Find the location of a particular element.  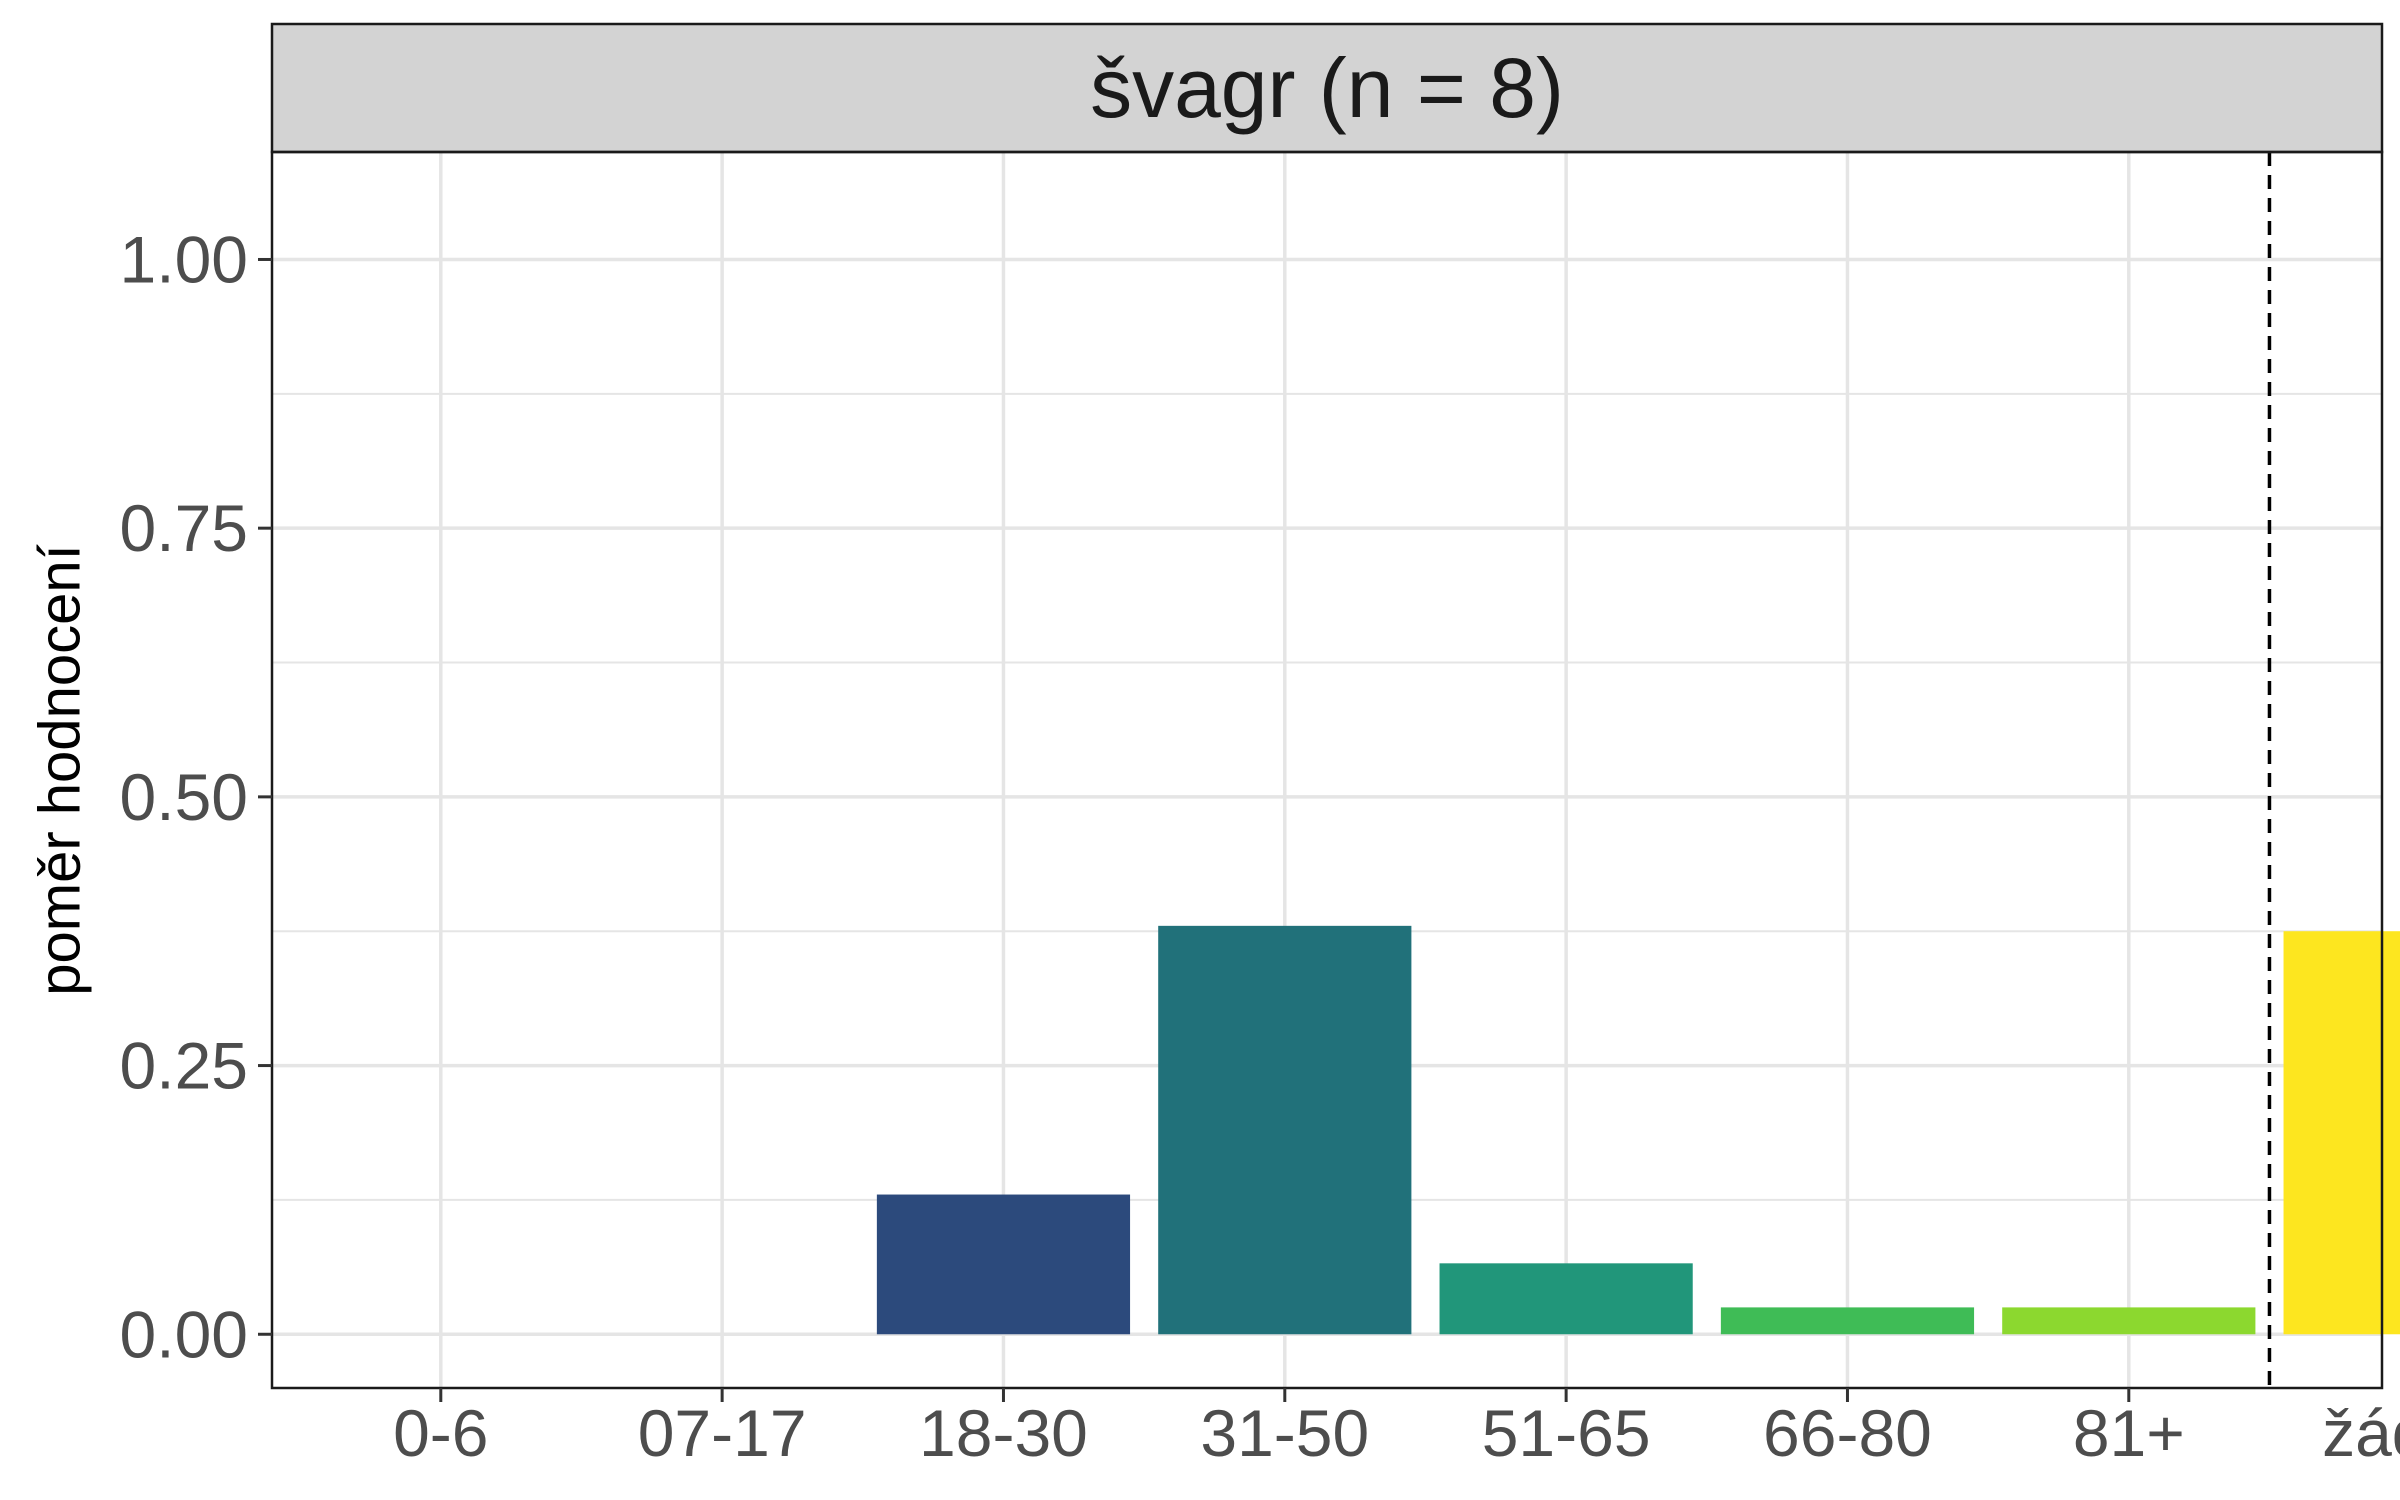

x-tick-label: 07-17 is located at coordinates (722, 1433).